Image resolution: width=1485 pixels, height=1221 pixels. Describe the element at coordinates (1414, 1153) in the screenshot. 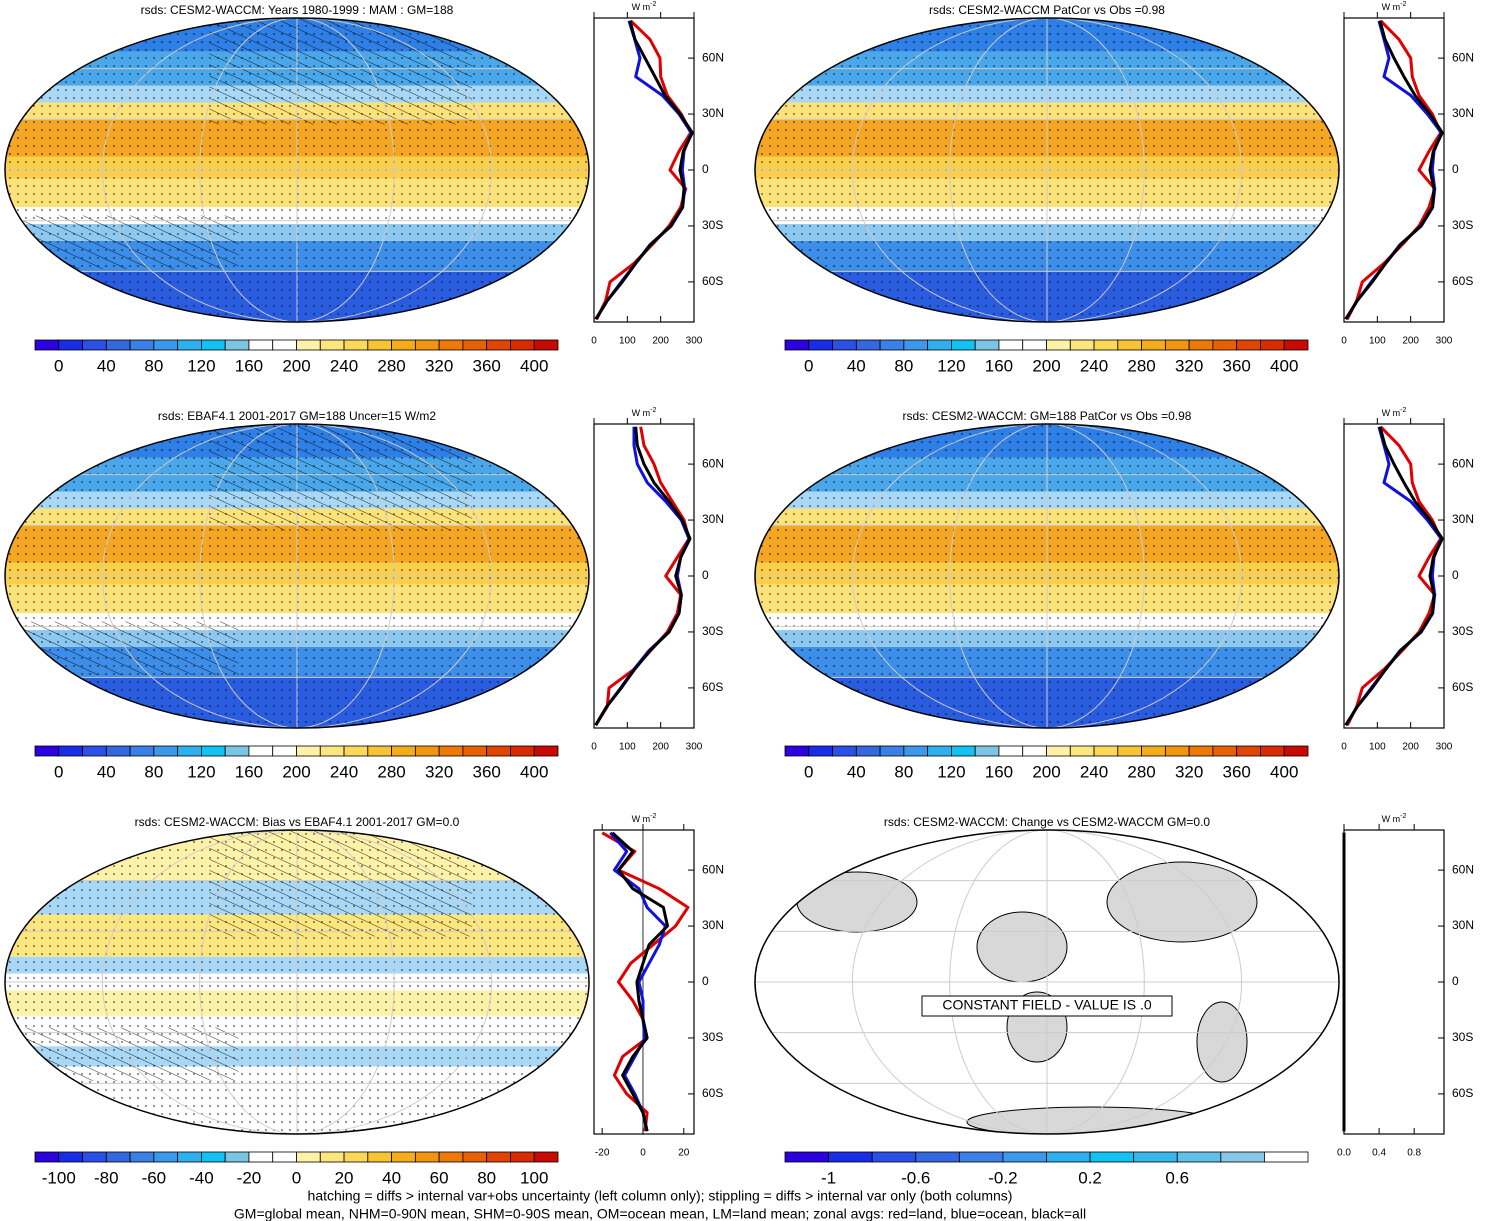

I see `x-tick-label: 0.8` at that location.